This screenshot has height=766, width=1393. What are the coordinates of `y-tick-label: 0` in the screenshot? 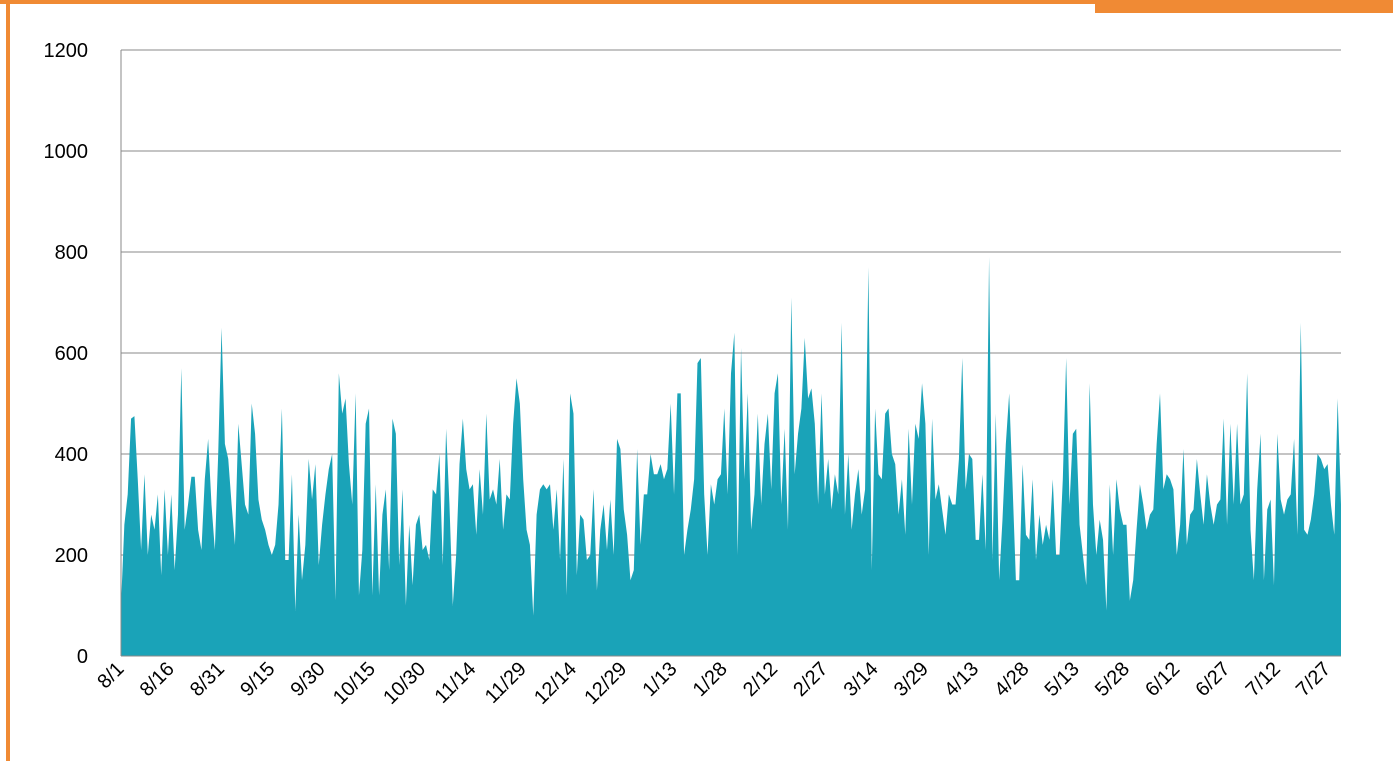 It's located at (82, 657).